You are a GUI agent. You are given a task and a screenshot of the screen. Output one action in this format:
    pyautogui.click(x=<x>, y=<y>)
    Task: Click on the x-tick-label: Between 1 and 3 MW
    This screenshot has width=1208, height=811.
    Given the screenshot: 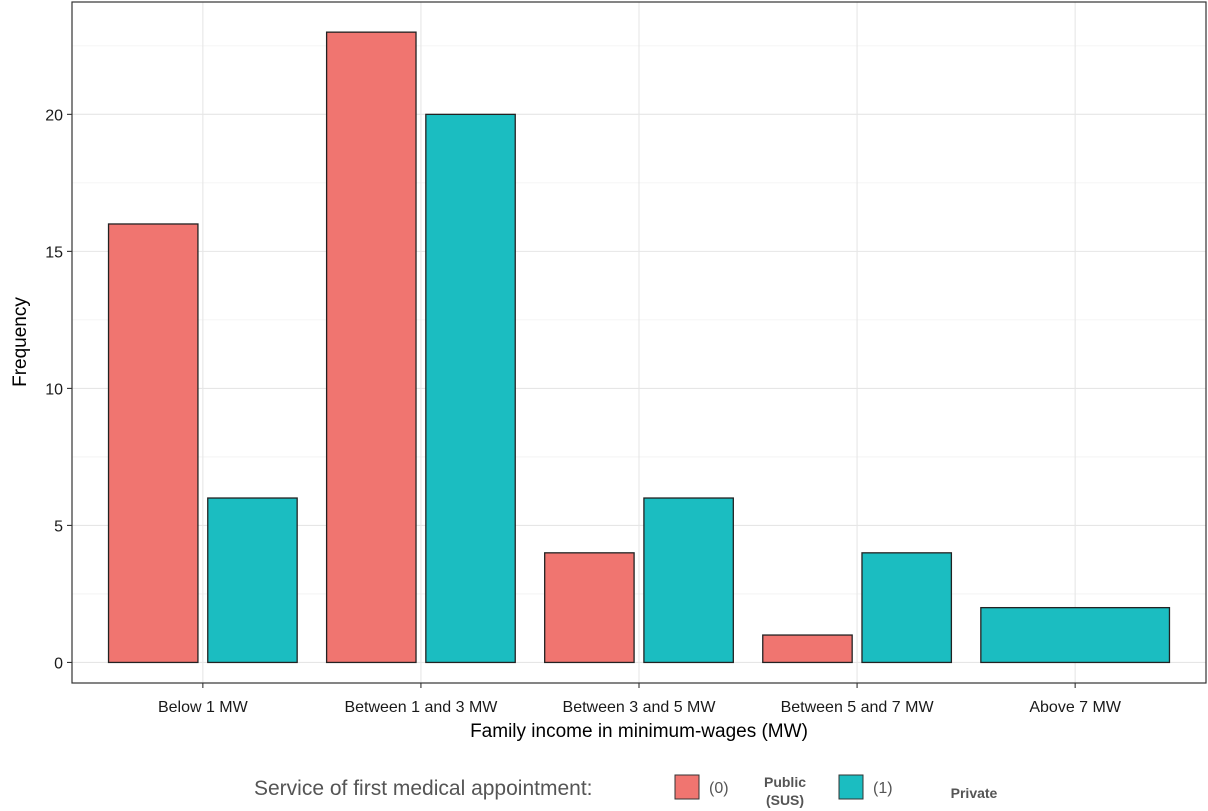 What is the action you would take?
    pyautogui.click(x=421, y=707)
    